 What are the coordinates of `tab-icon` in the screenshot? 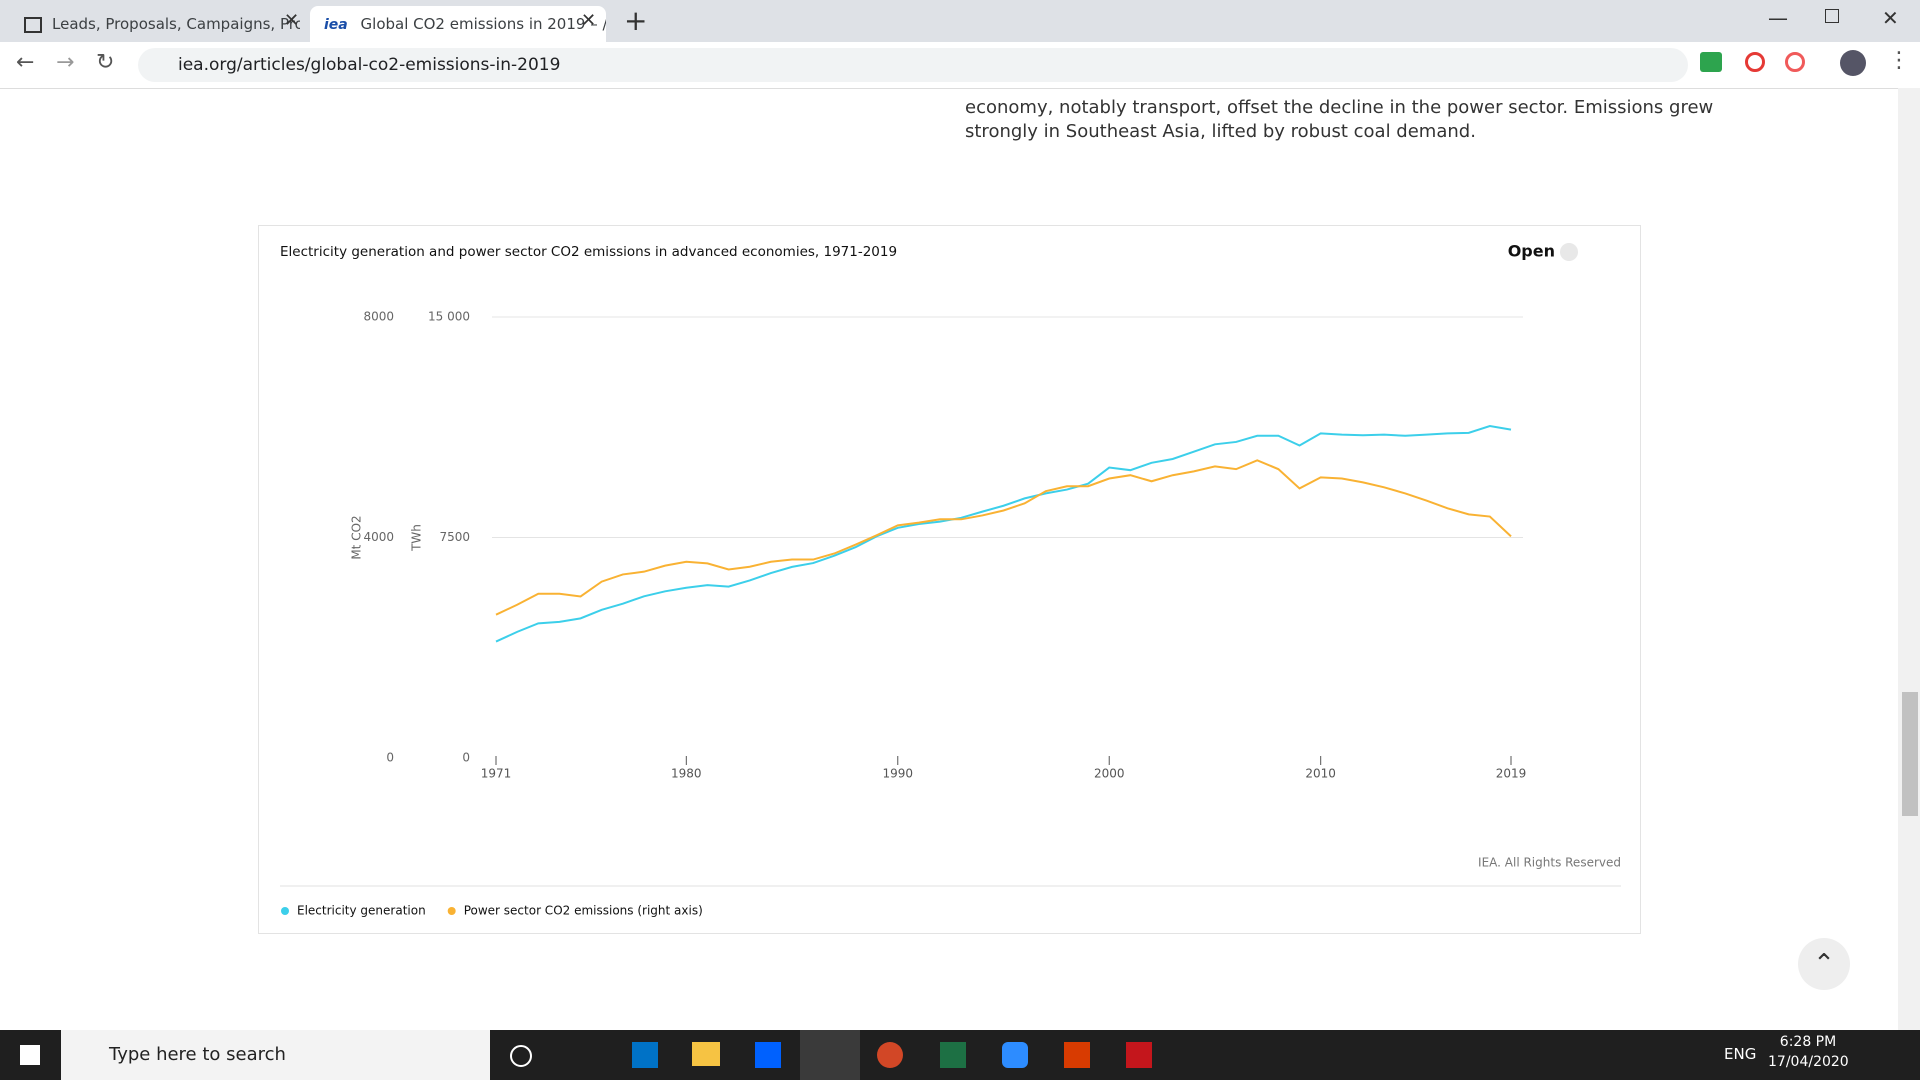 It's located at (33, 24).